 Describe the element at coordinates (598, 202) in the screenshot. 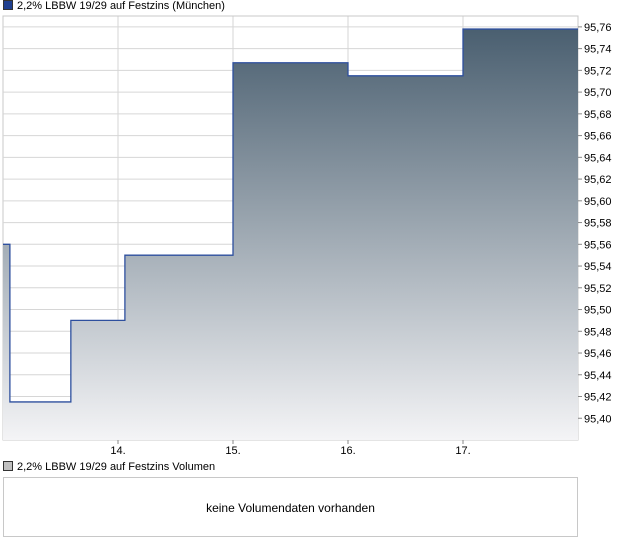

I see `y-tick-label: 95,60` at that location.